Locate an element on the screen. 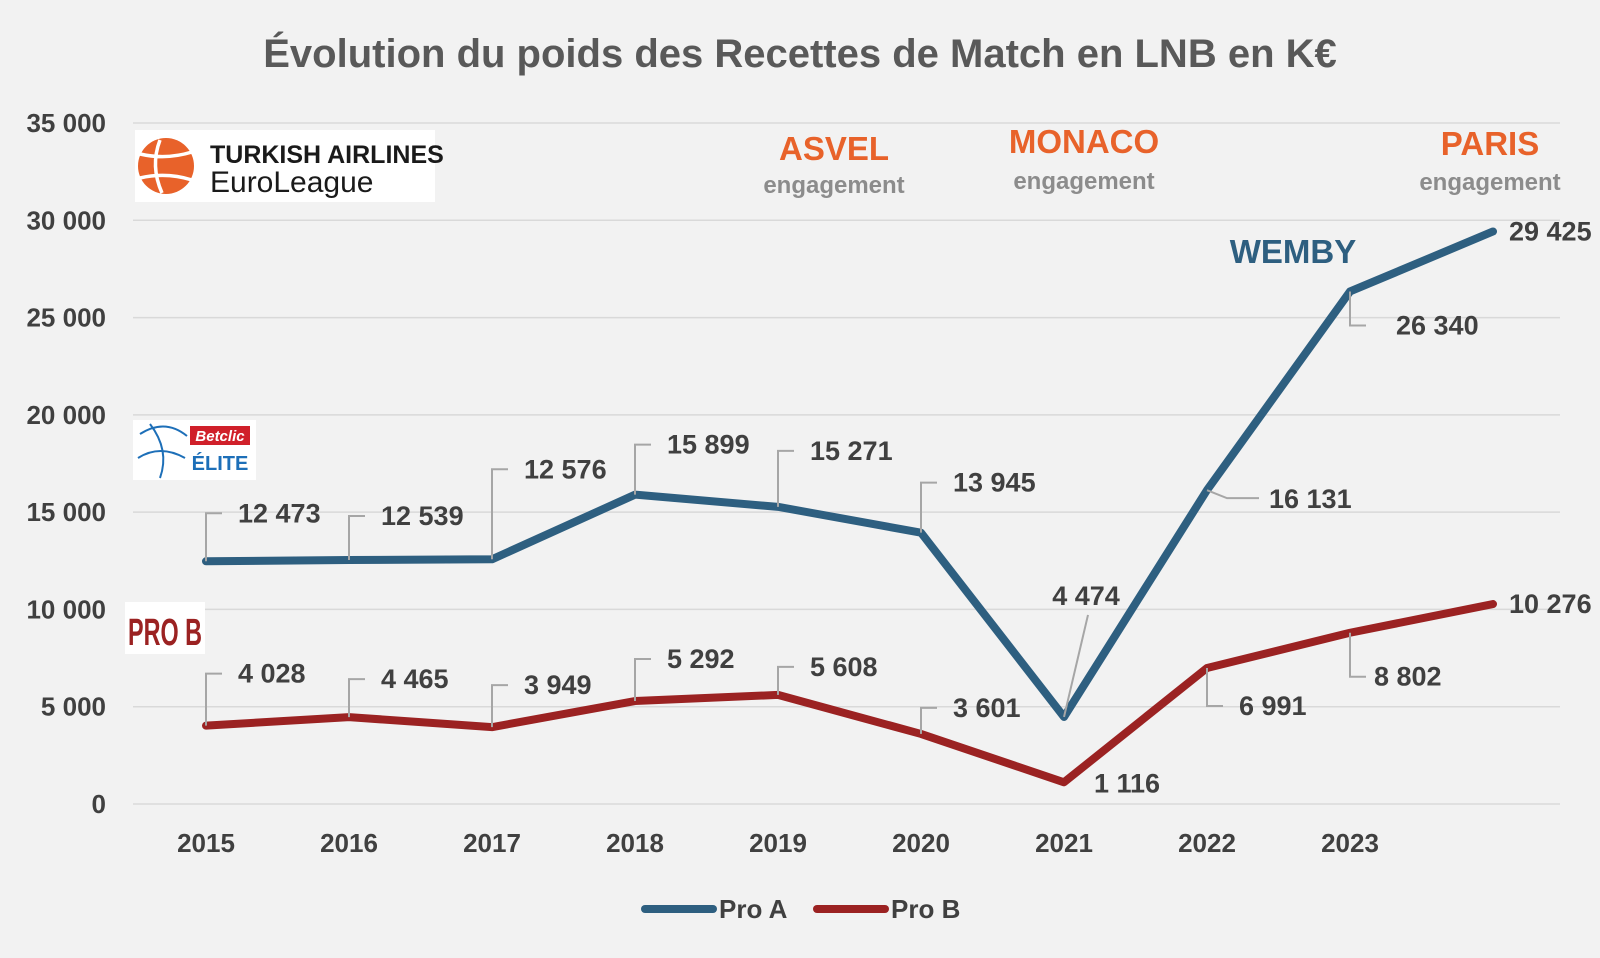 This screenshot has height=958, width=1600. data-label-group: 29 425 is located at coordinates (1550, 231).